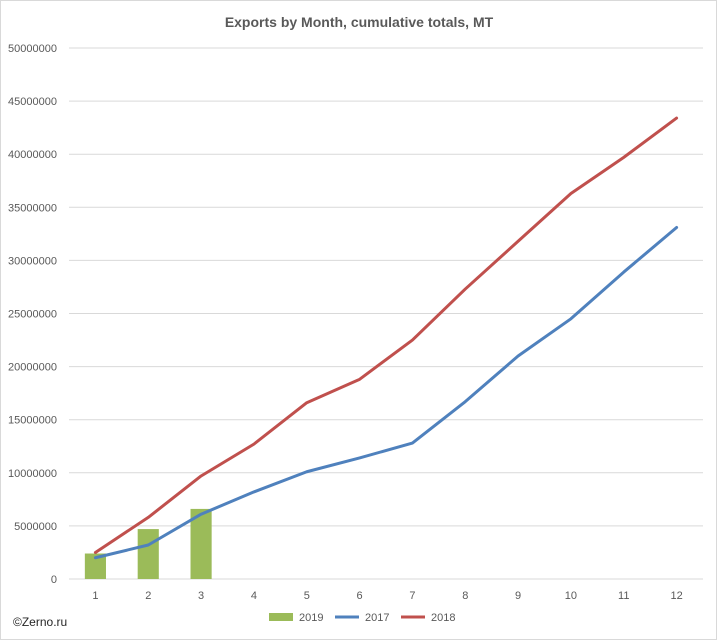  What do you see at coordinates (32, 474) in the screenshot?
I see `y-tick-label: 10000000` at bounding box center [32, 474].